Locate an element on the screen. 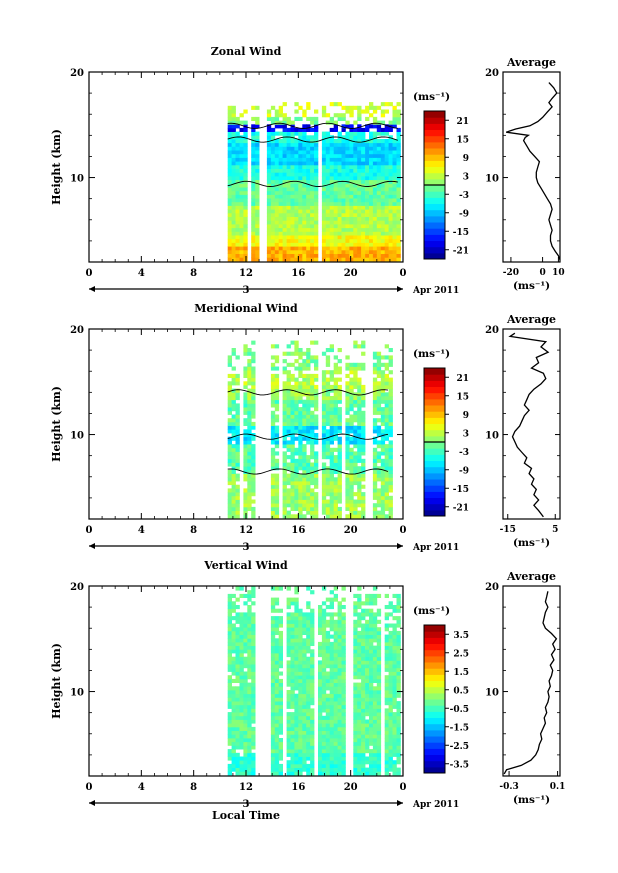  colorbar-tick-label: -3.5 is located at coordinates (459, 765).